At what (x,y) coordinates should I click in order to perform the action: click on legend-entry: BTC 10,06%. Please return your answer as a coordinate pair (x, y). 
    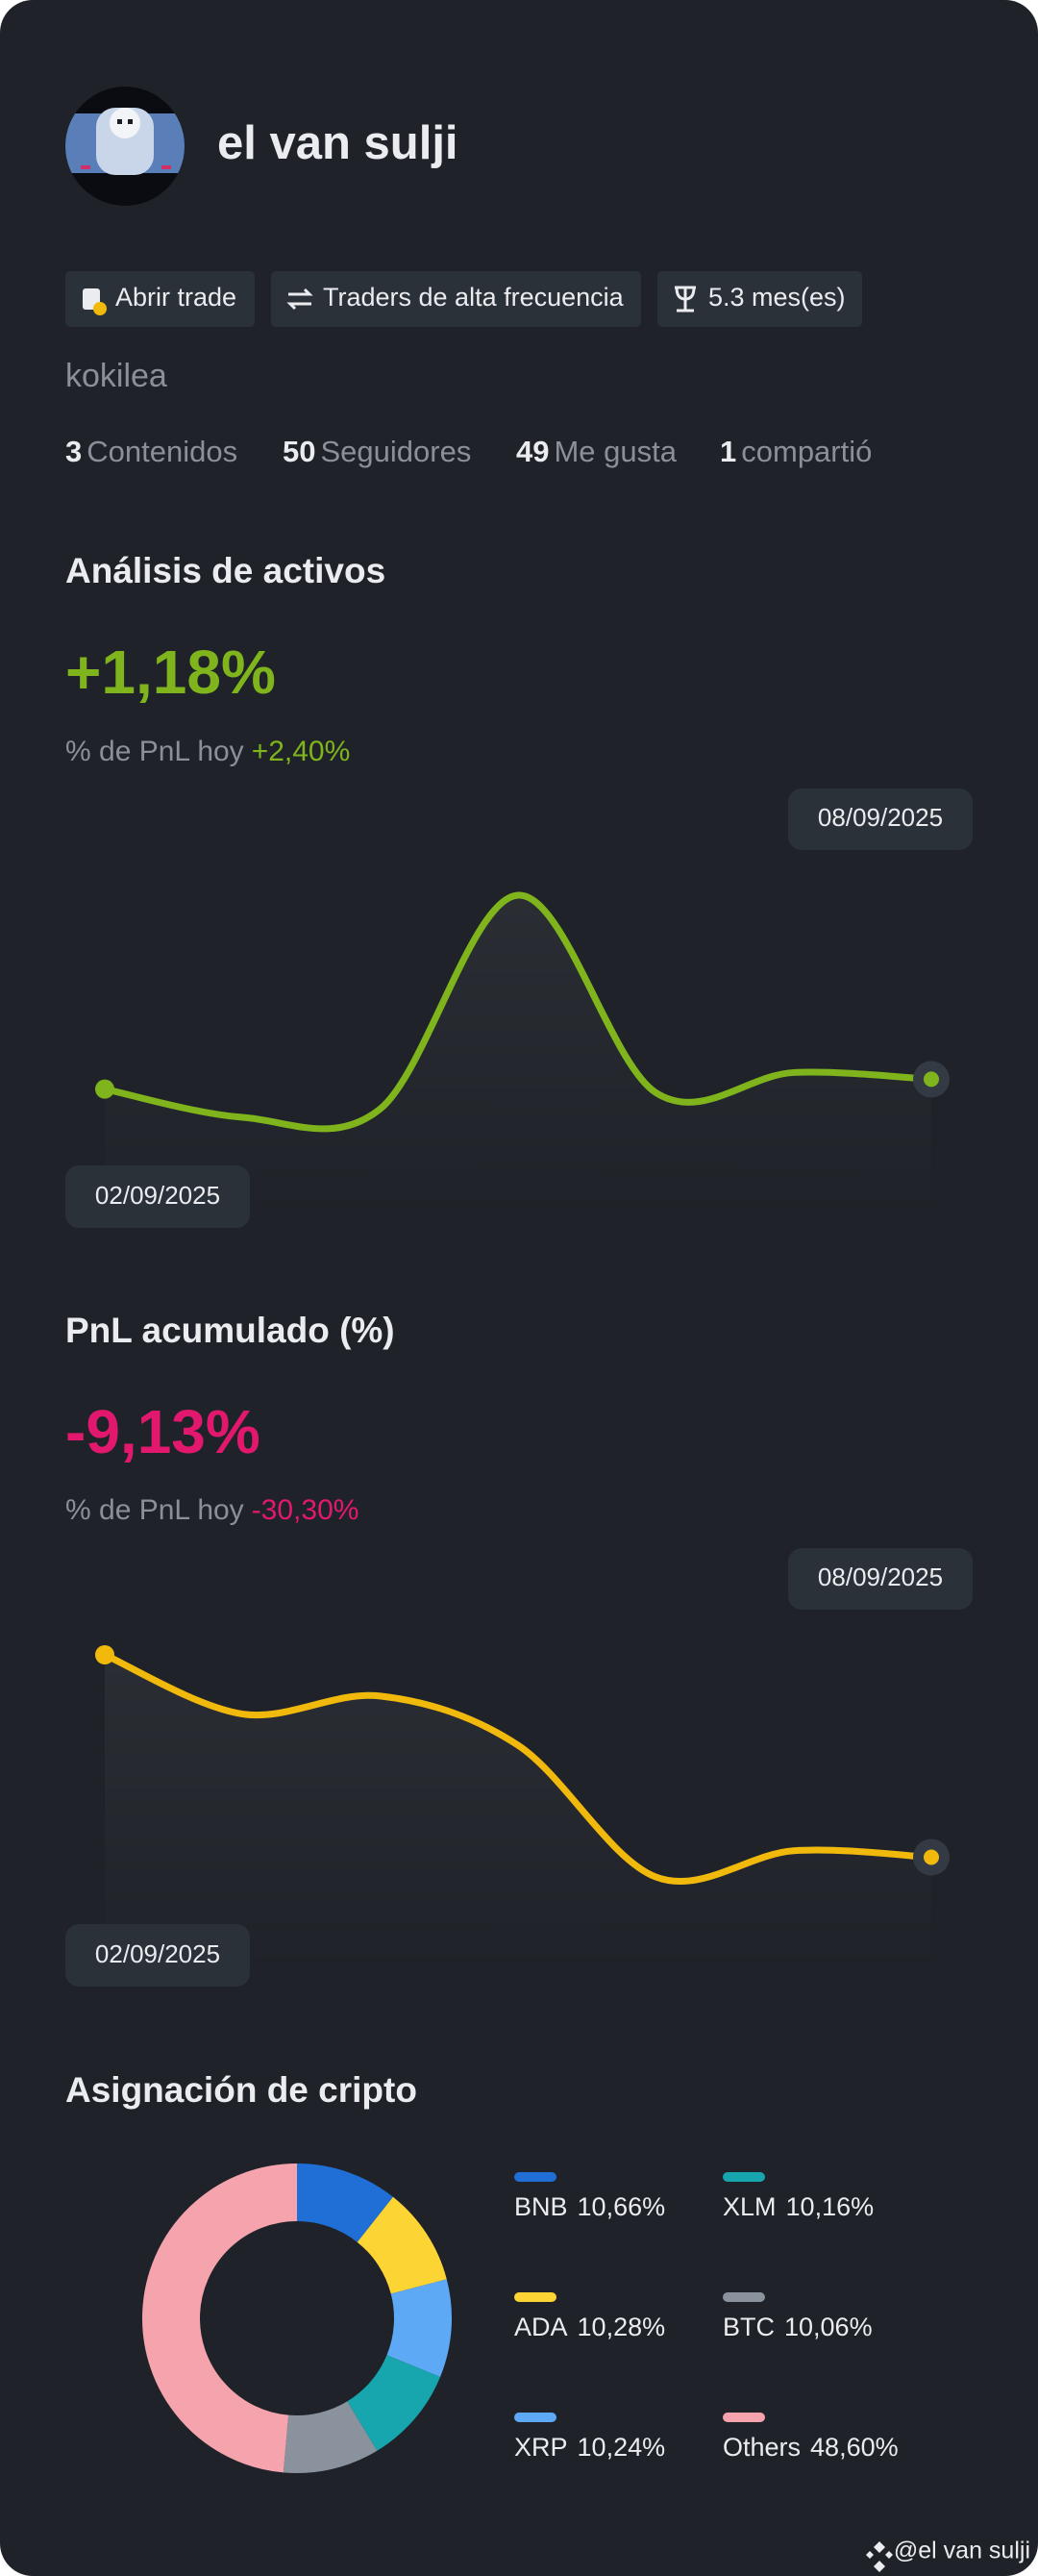
    Looking at the image, I should click on (798, 2327).